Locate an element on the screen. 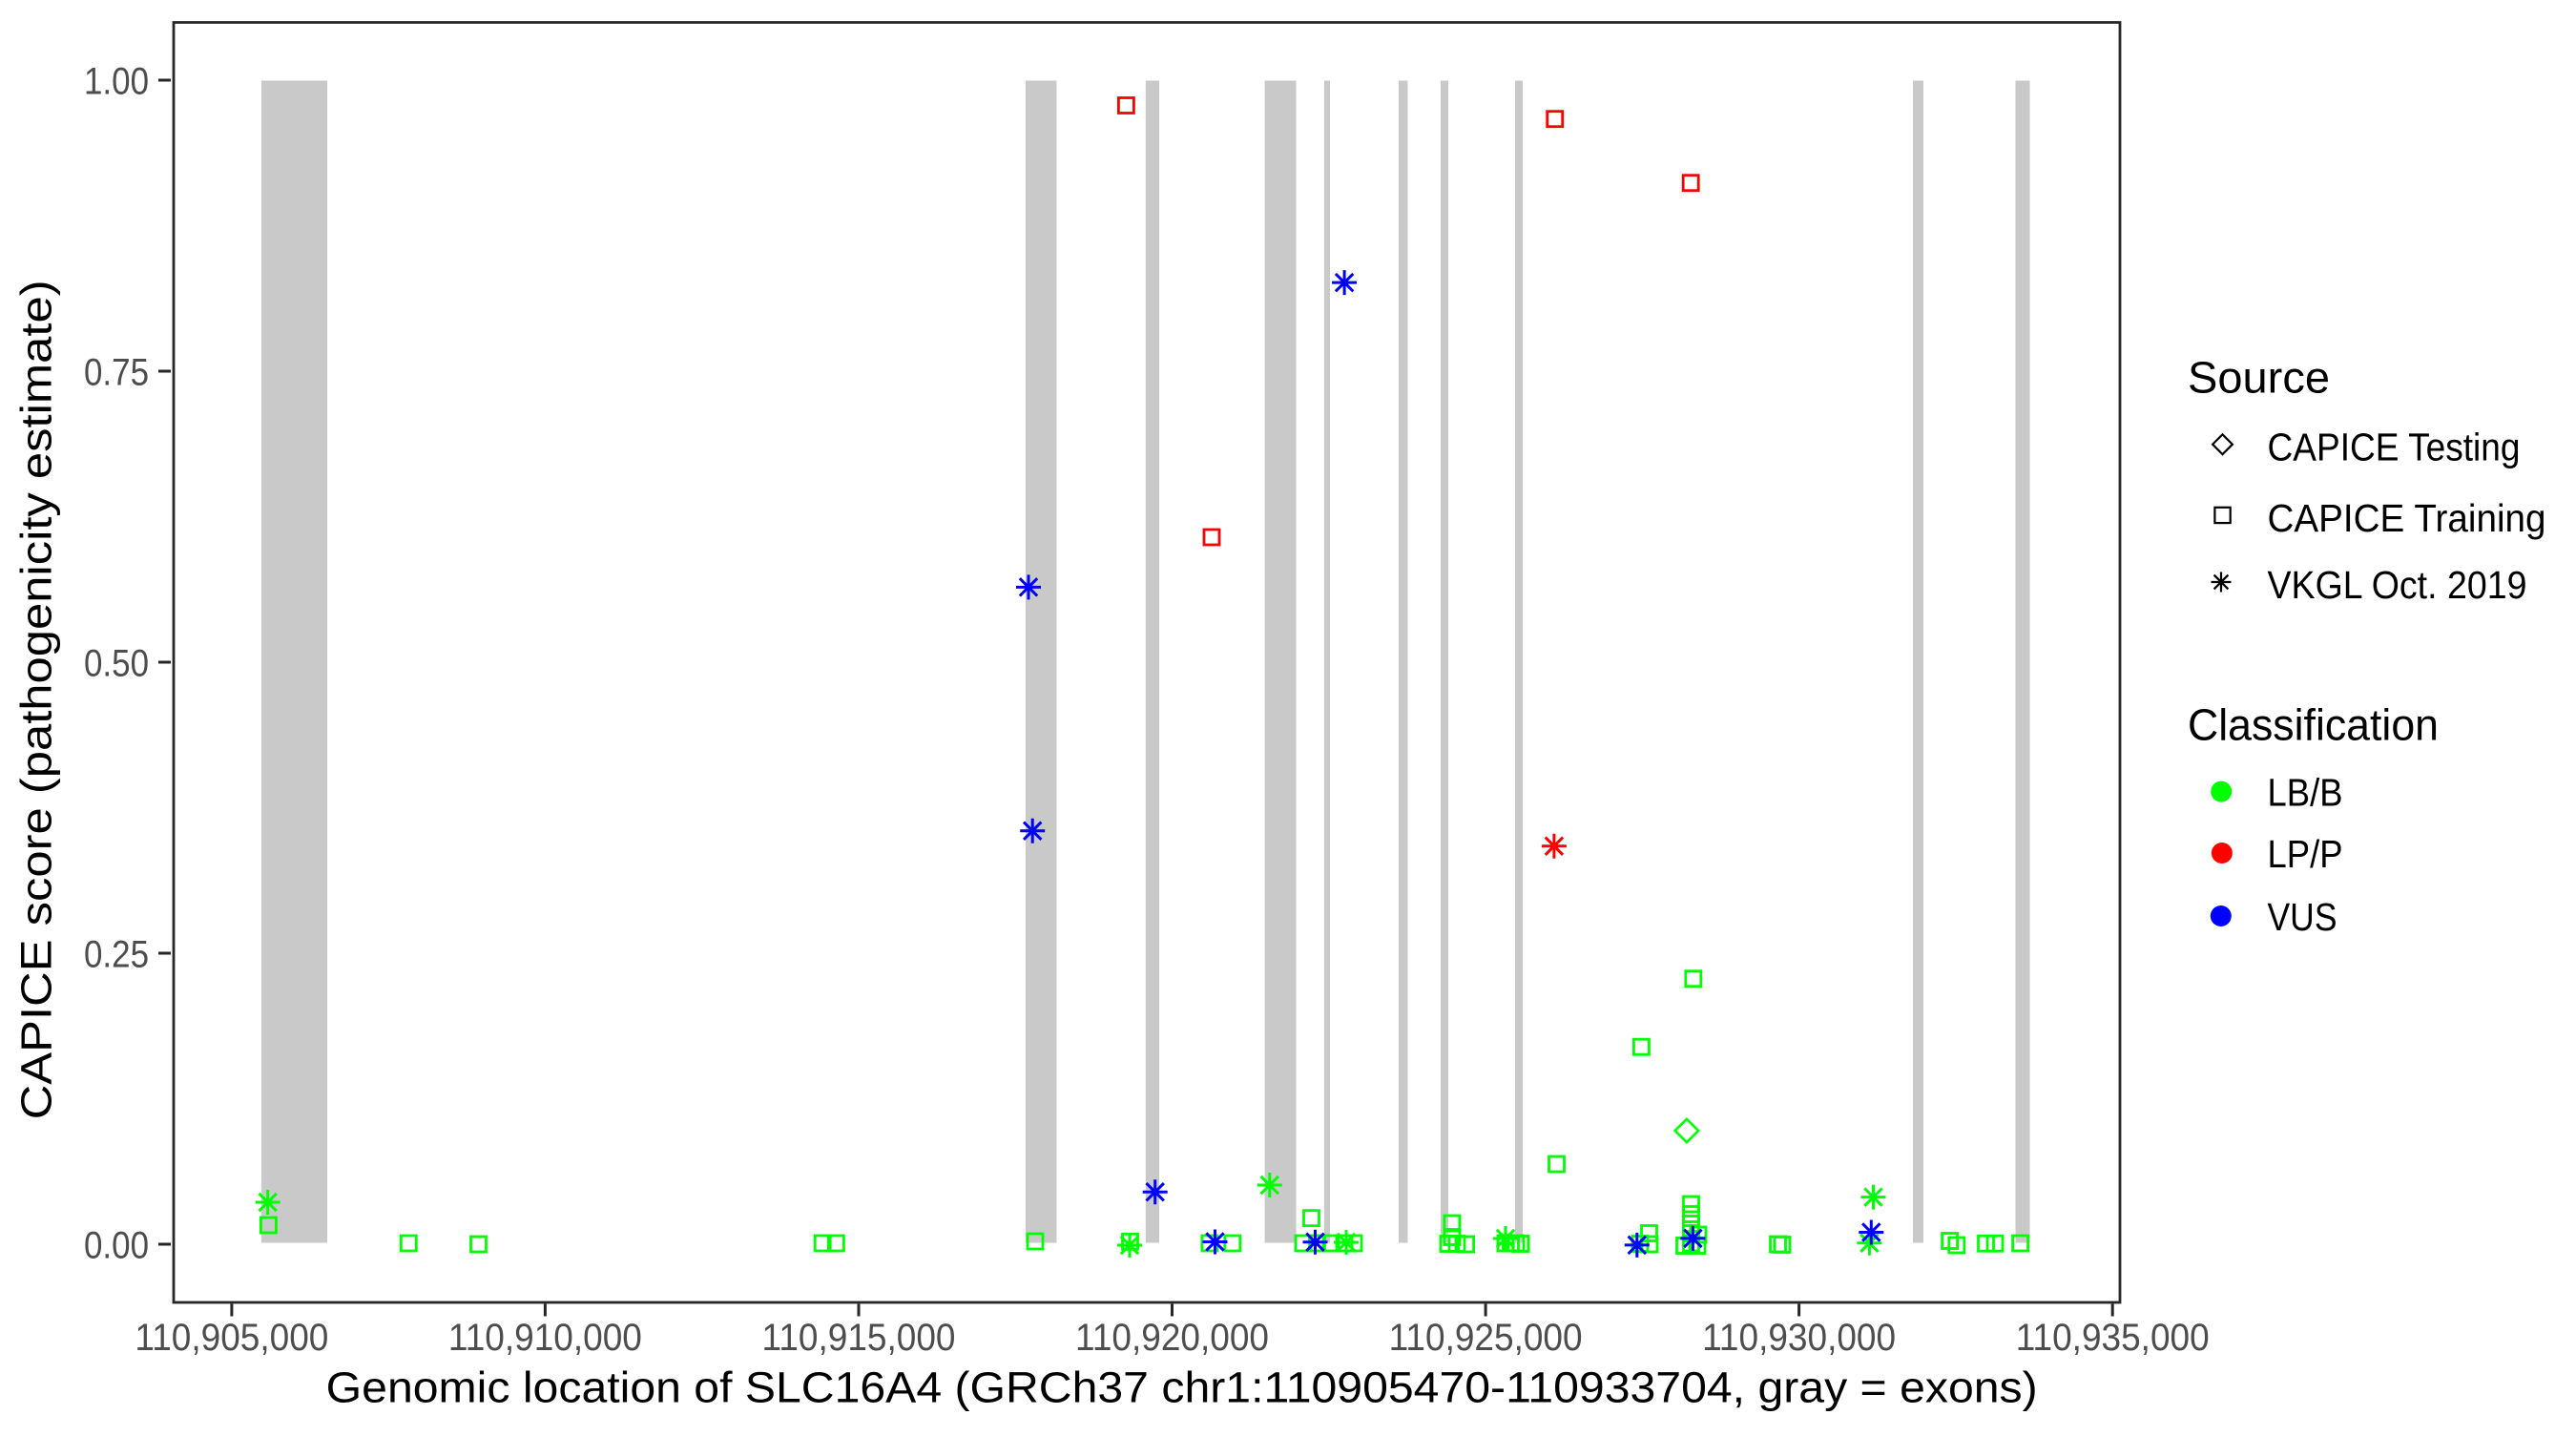  svg-text: 0.00 is located at coordinates (116, 1246).